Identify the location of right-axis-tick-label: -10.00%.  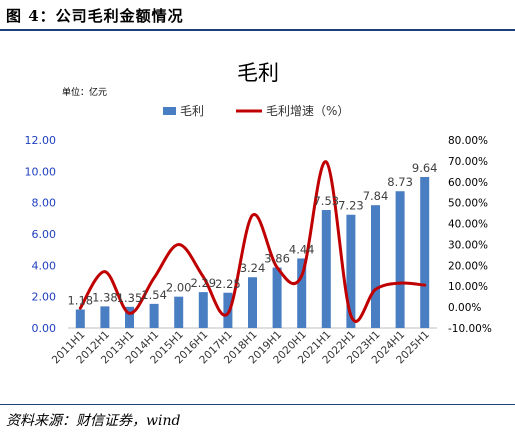
(470, 329).